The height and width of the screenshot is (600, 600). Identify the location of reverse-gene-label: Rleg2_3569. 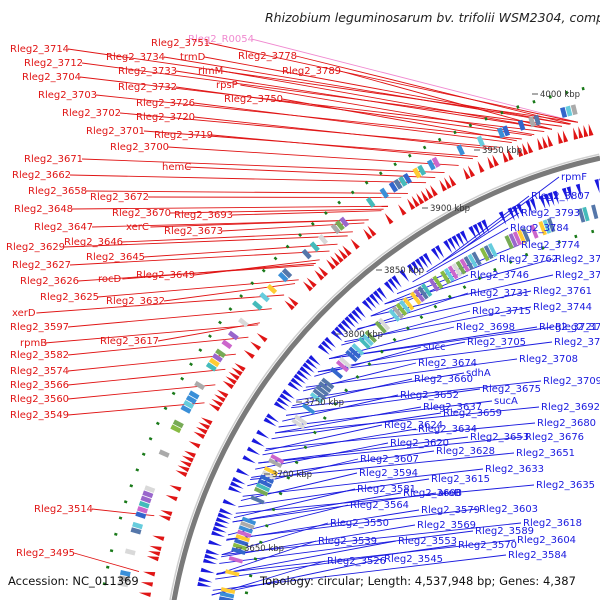
(446, 525).